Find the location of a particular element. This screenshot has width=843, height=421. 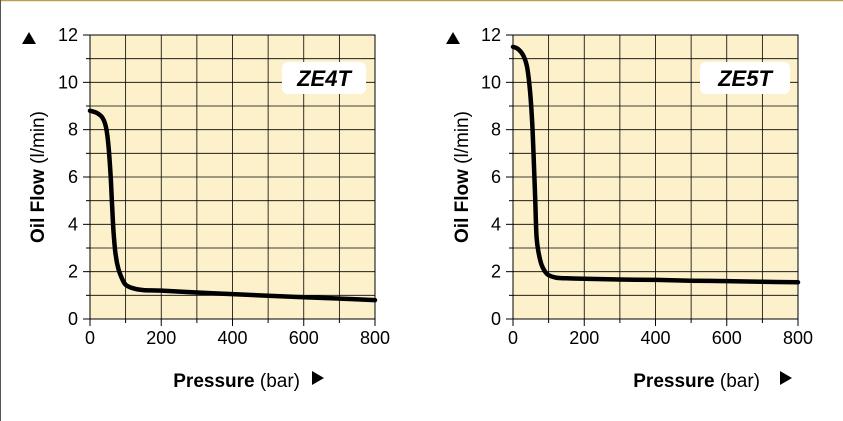

model-badge: ZE4T is located at coordinates (324, 78).